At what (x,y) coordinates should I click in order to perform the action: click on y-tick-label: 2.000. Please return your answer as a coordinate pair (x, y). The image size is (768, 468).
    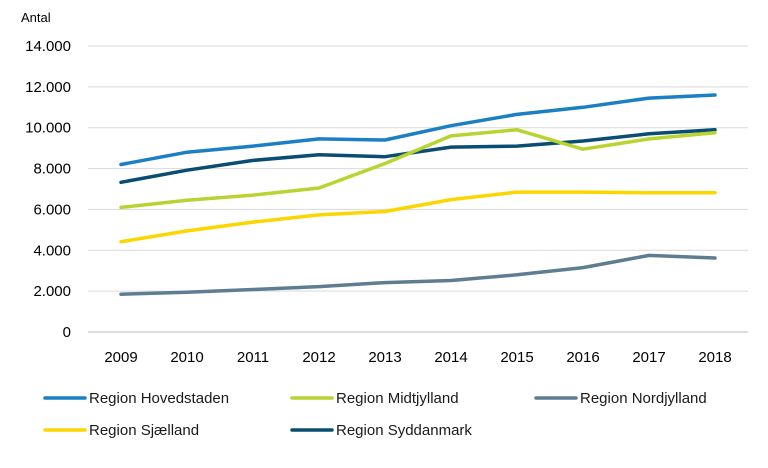
    Looking at the image, I should click on (52, 291).